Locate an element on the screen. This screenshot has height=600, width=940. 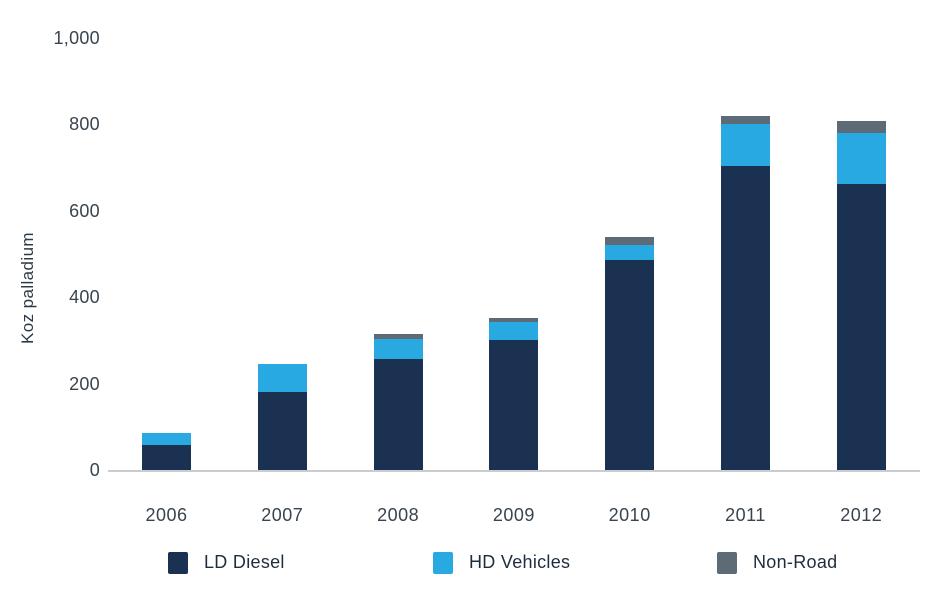
y-tick-label: 600 is located at coordinates (84, 210).